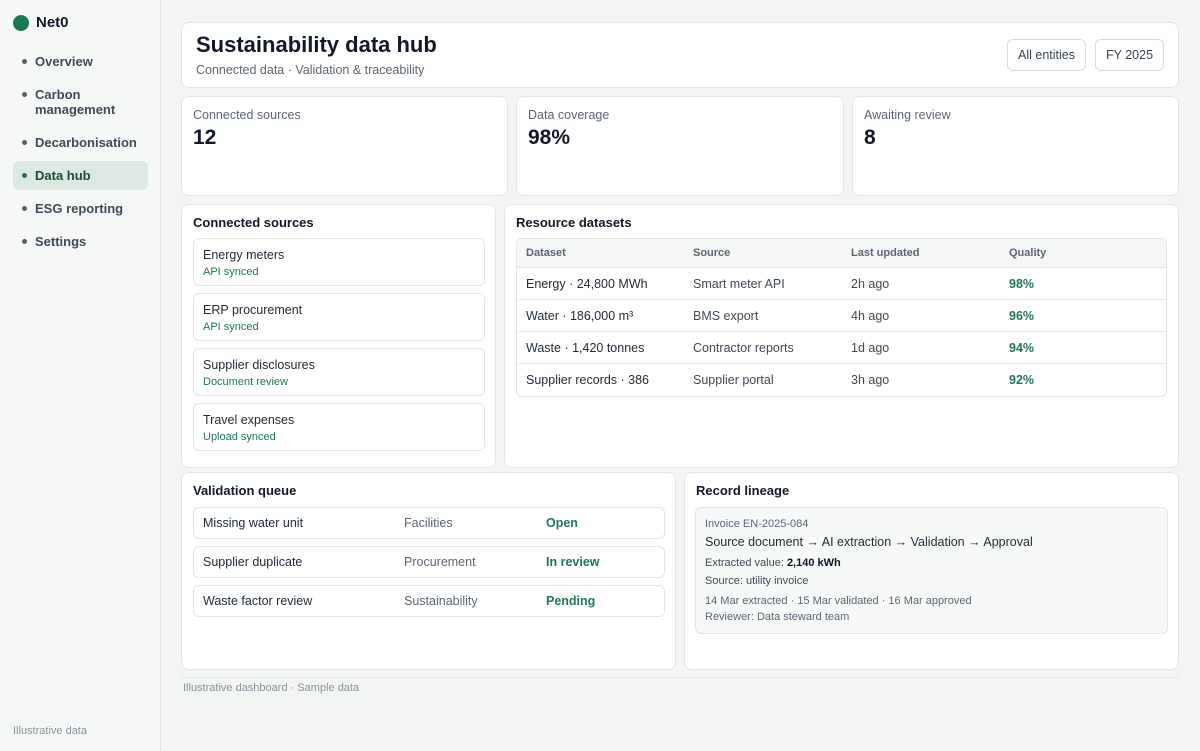 The width and height of the screenshot is (1200, 751). I want to click on source-name: Supplier disclosures, so click(259, 365).